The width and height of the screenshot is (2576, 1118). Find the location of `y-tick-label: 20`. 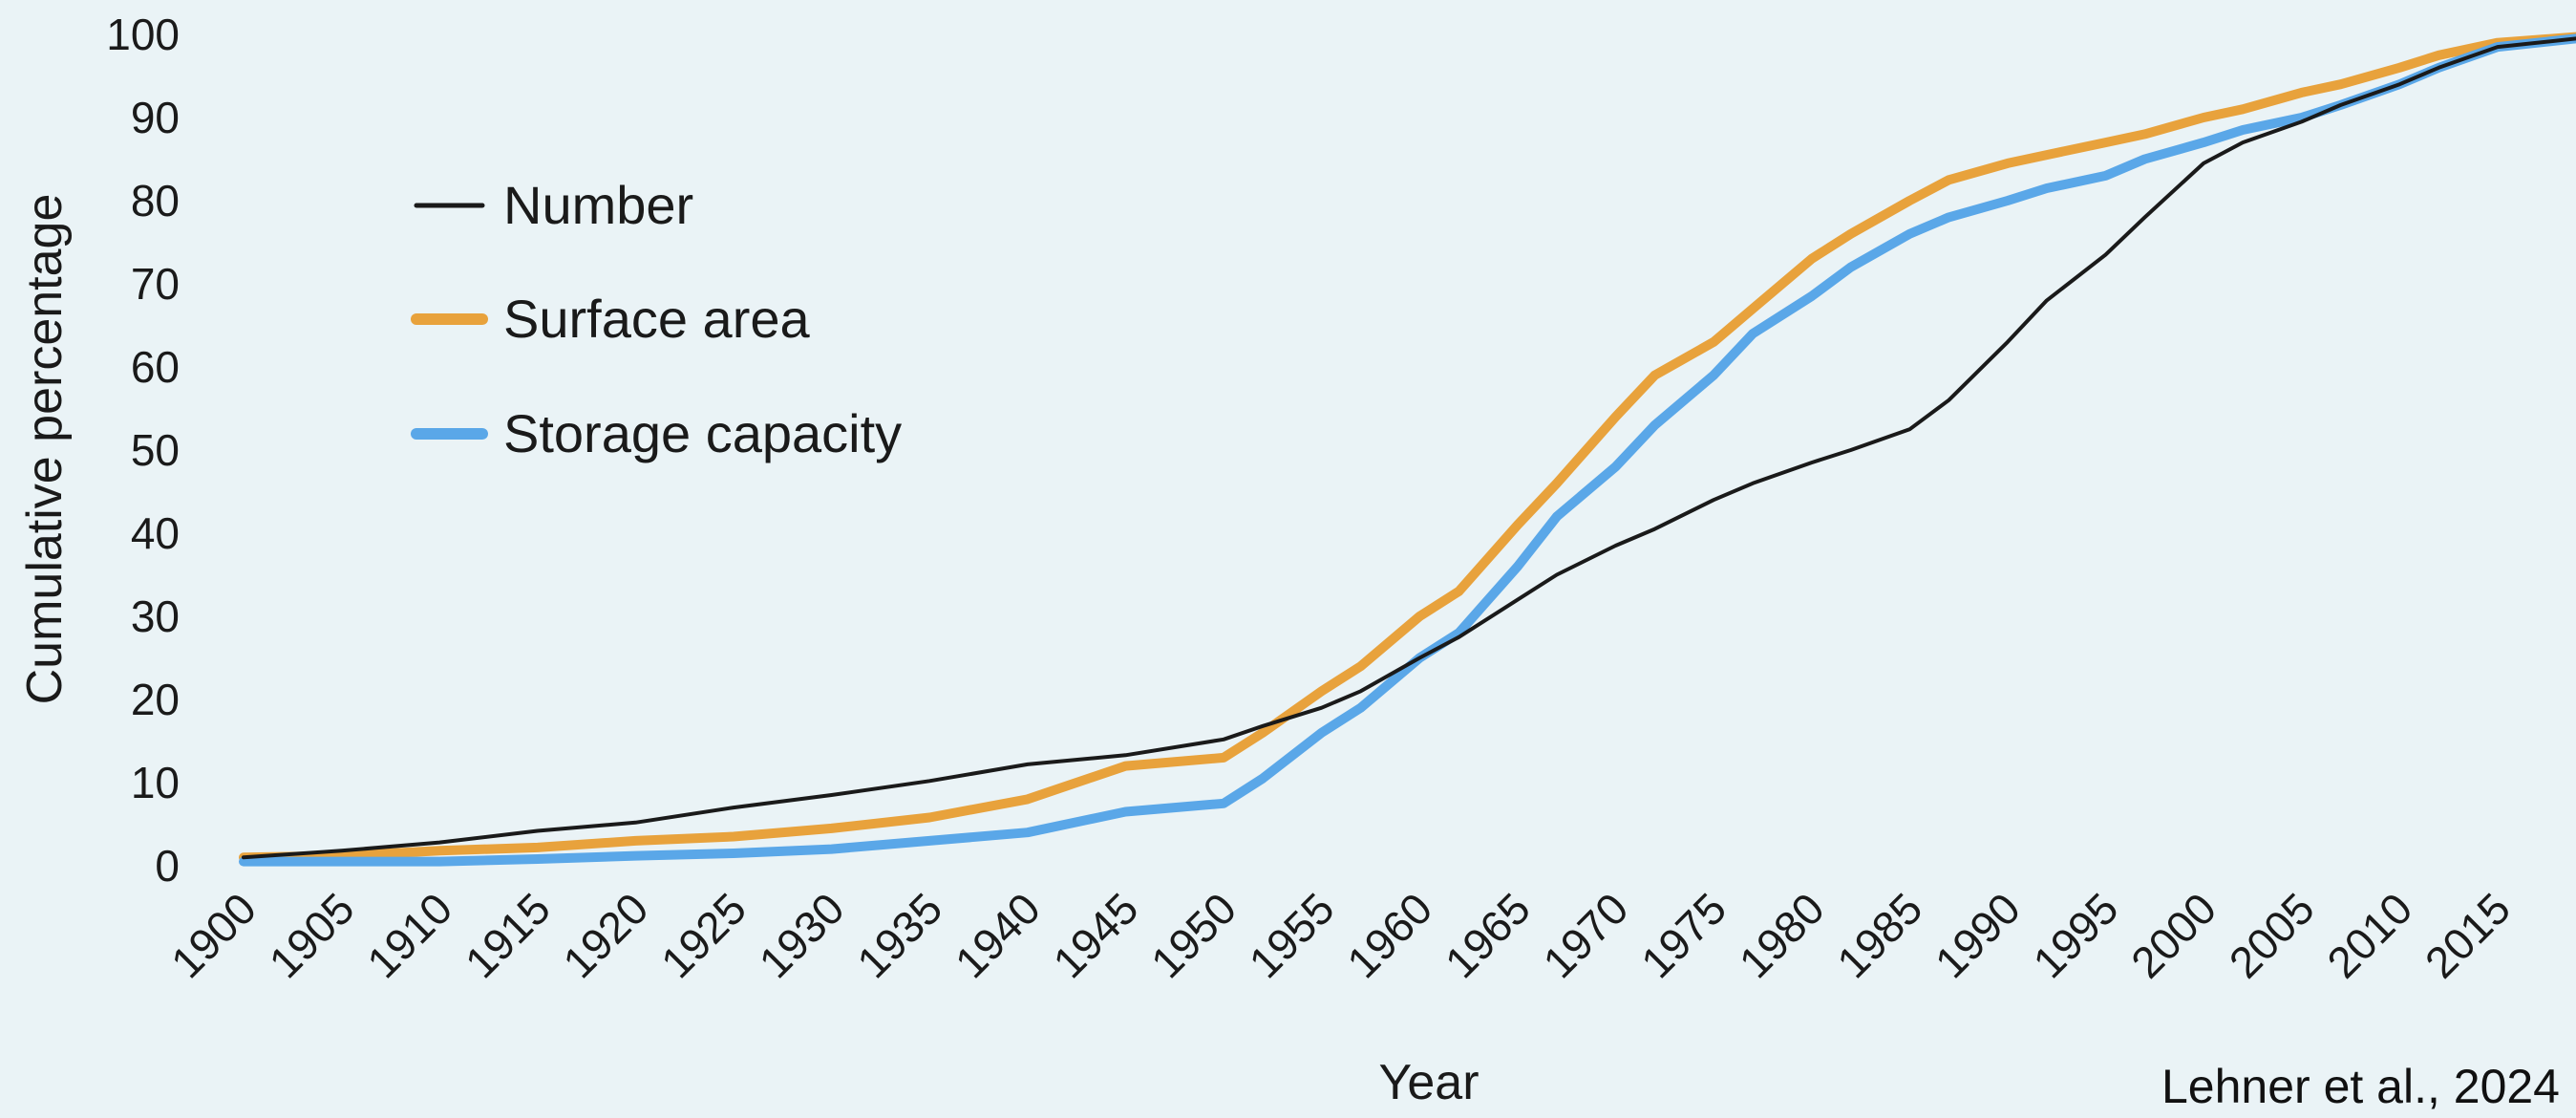

y-tick-label: 20 is located at coordinates (155, 700).